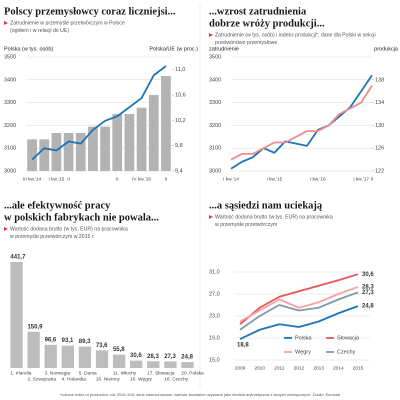  Describe the element at coordinates (18, 258) in the screenshot. I see `value-label: 441,7` at that location.